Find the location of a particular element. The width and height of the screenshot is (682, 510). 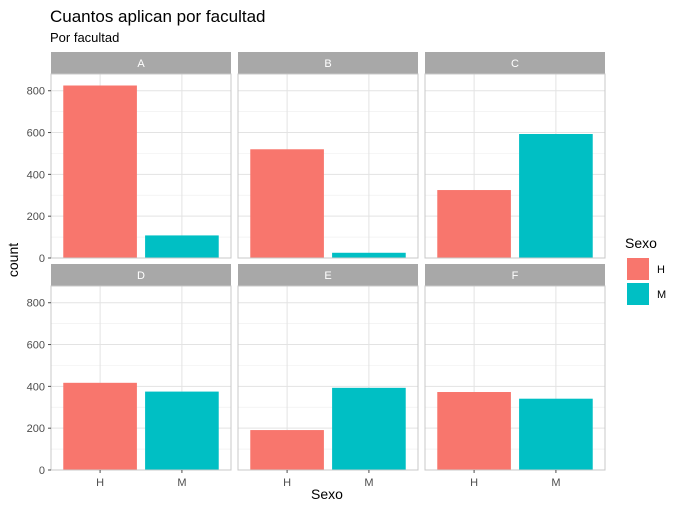

facet-panel-B: B is located at coordinates (328, 155).